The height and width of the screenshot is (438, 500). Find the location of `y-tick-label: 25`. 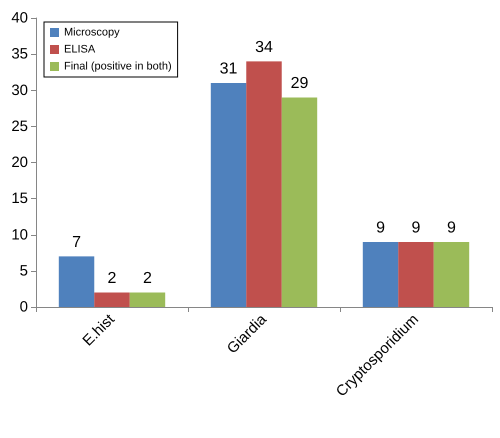

y-tick-label: 25 is located at coordinates (19, 126).